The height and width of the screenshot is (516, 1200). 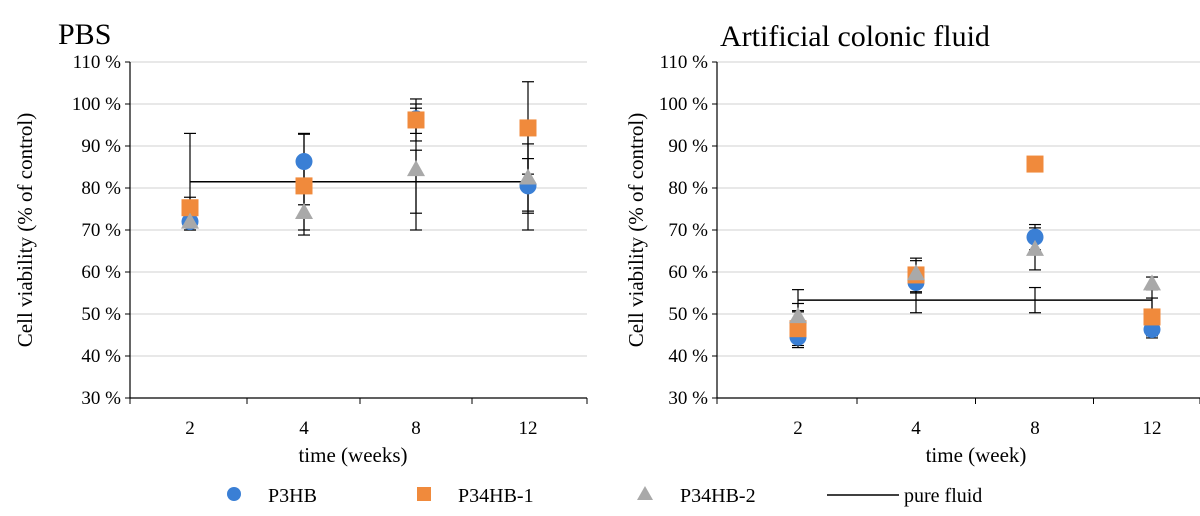 What do you see at coordinates (976, 455) in the screenshot?
I see `x-axis-label: time (week)` at bounding box center [976, 455].